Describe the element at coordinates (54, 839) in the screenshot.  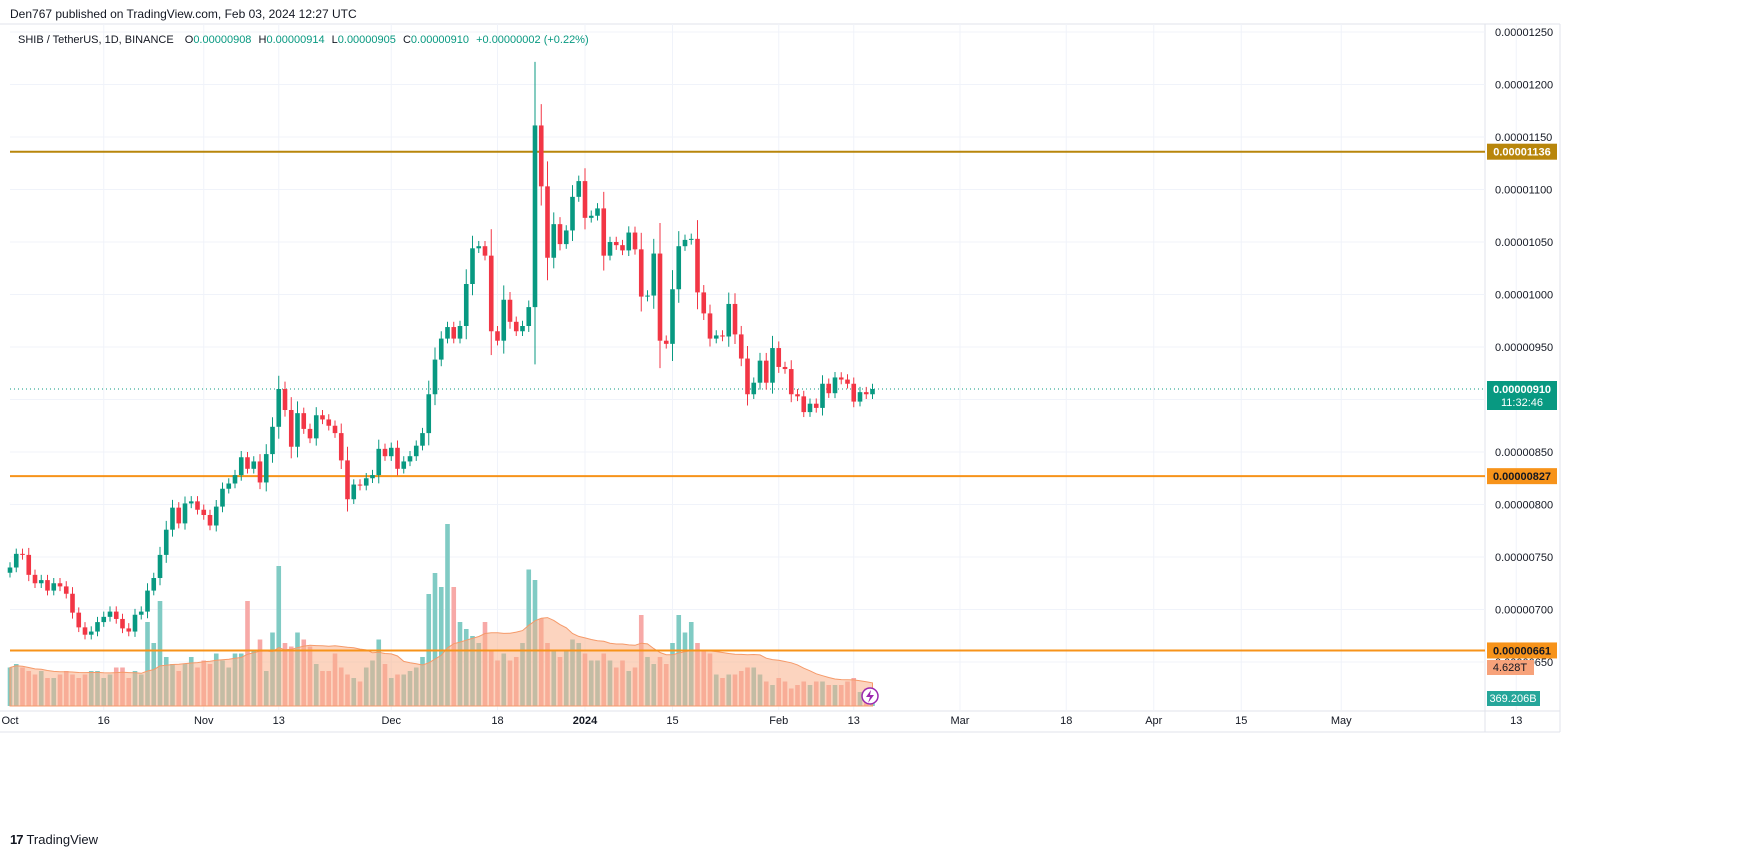
I see `footer-brand: 17 TradingView` at that location.